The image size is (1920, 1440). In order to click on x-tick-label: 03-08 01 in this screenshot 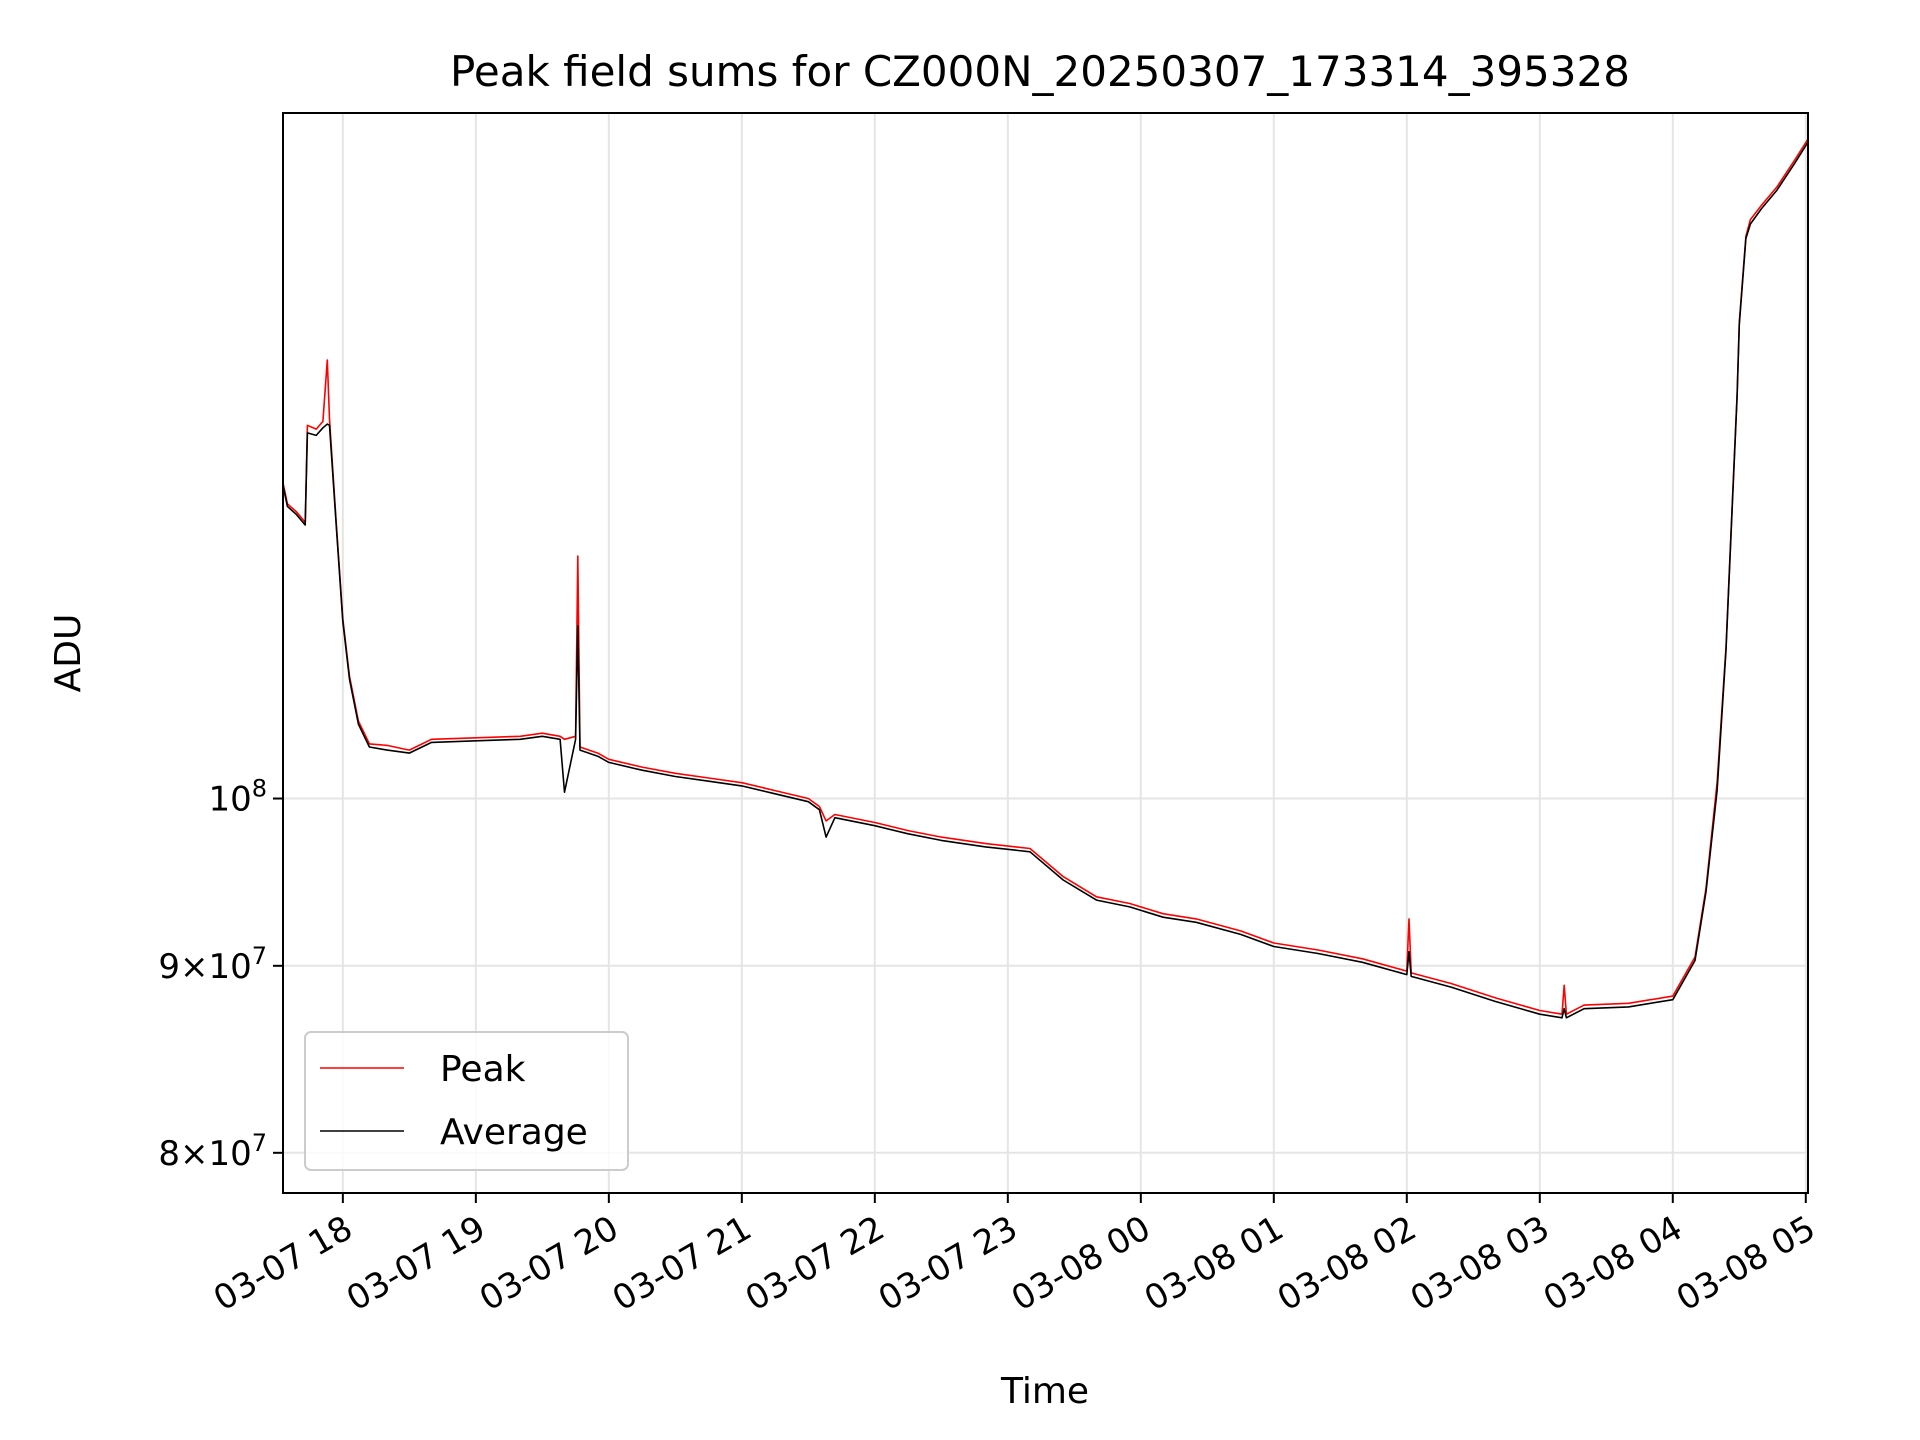, I will do `click(1214, 1263)`.